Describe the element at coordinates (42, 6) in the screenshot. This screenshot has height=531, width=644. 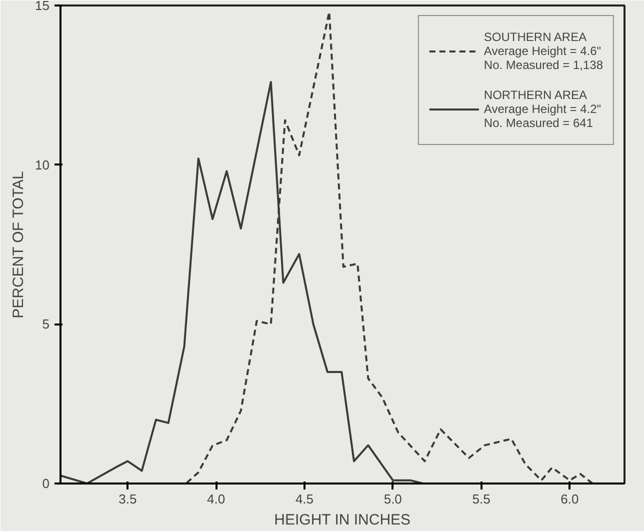
I see `y-tick-label: 15` at that location.